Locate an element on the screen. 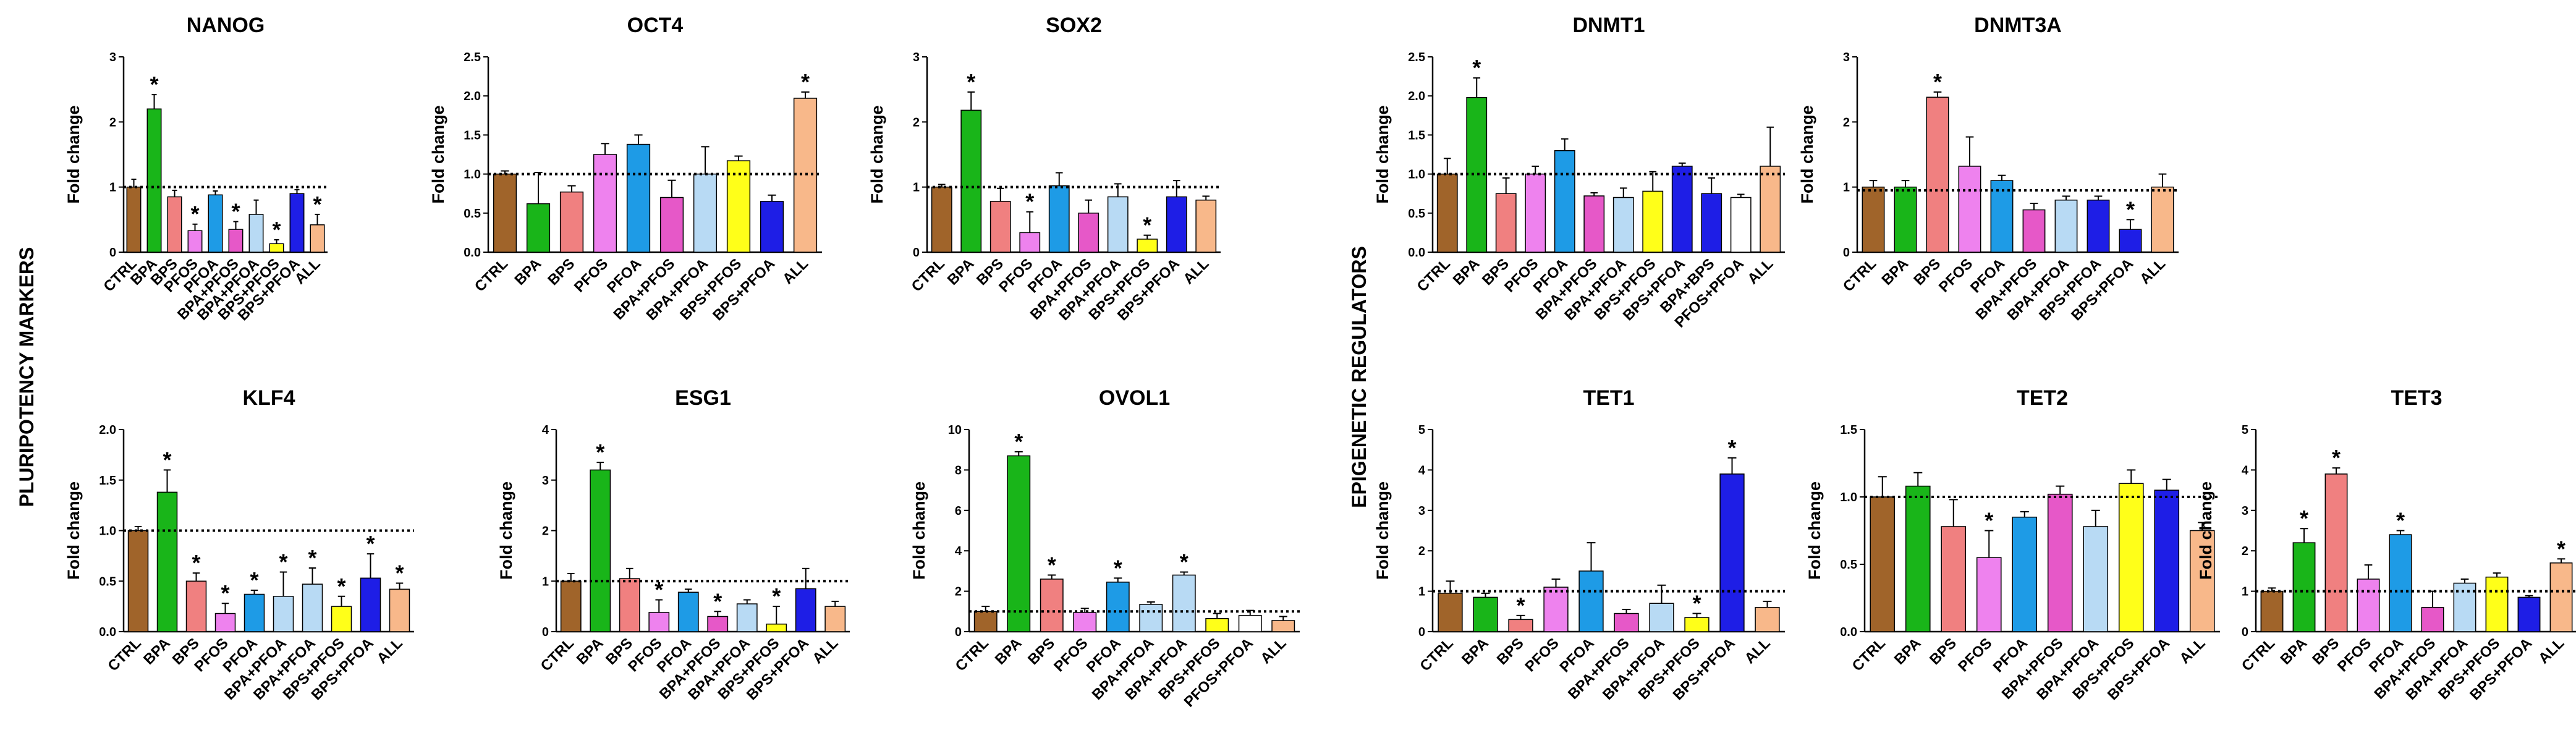  y-tick-label: 5 is located at coordinates (2245, 430).